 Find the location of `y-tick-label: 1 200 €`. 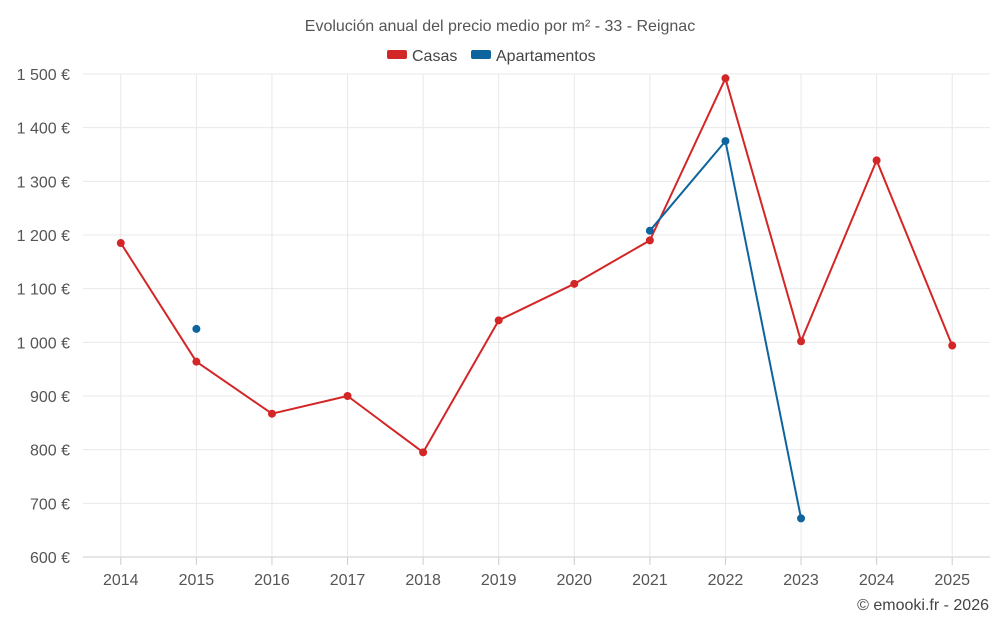

y-tick-label: 1 200 € is located at coordinates (43, 236).